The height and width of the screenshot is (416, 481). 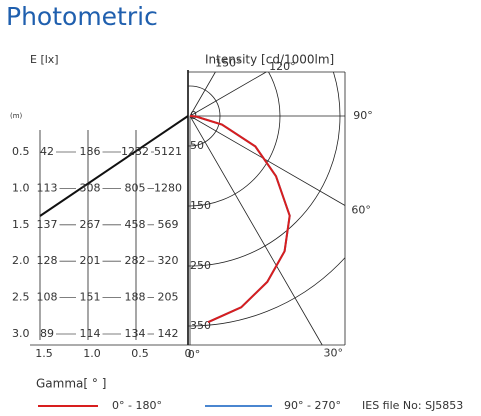 I want to click on illuminance-value: 308, so click(x=90, y=187).